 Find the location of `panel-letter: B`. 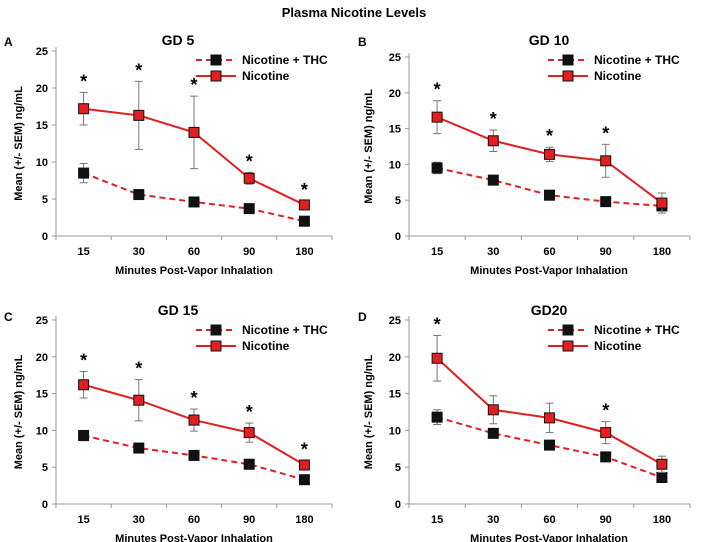

panel-letter: B is located at coordinates (362, 42).